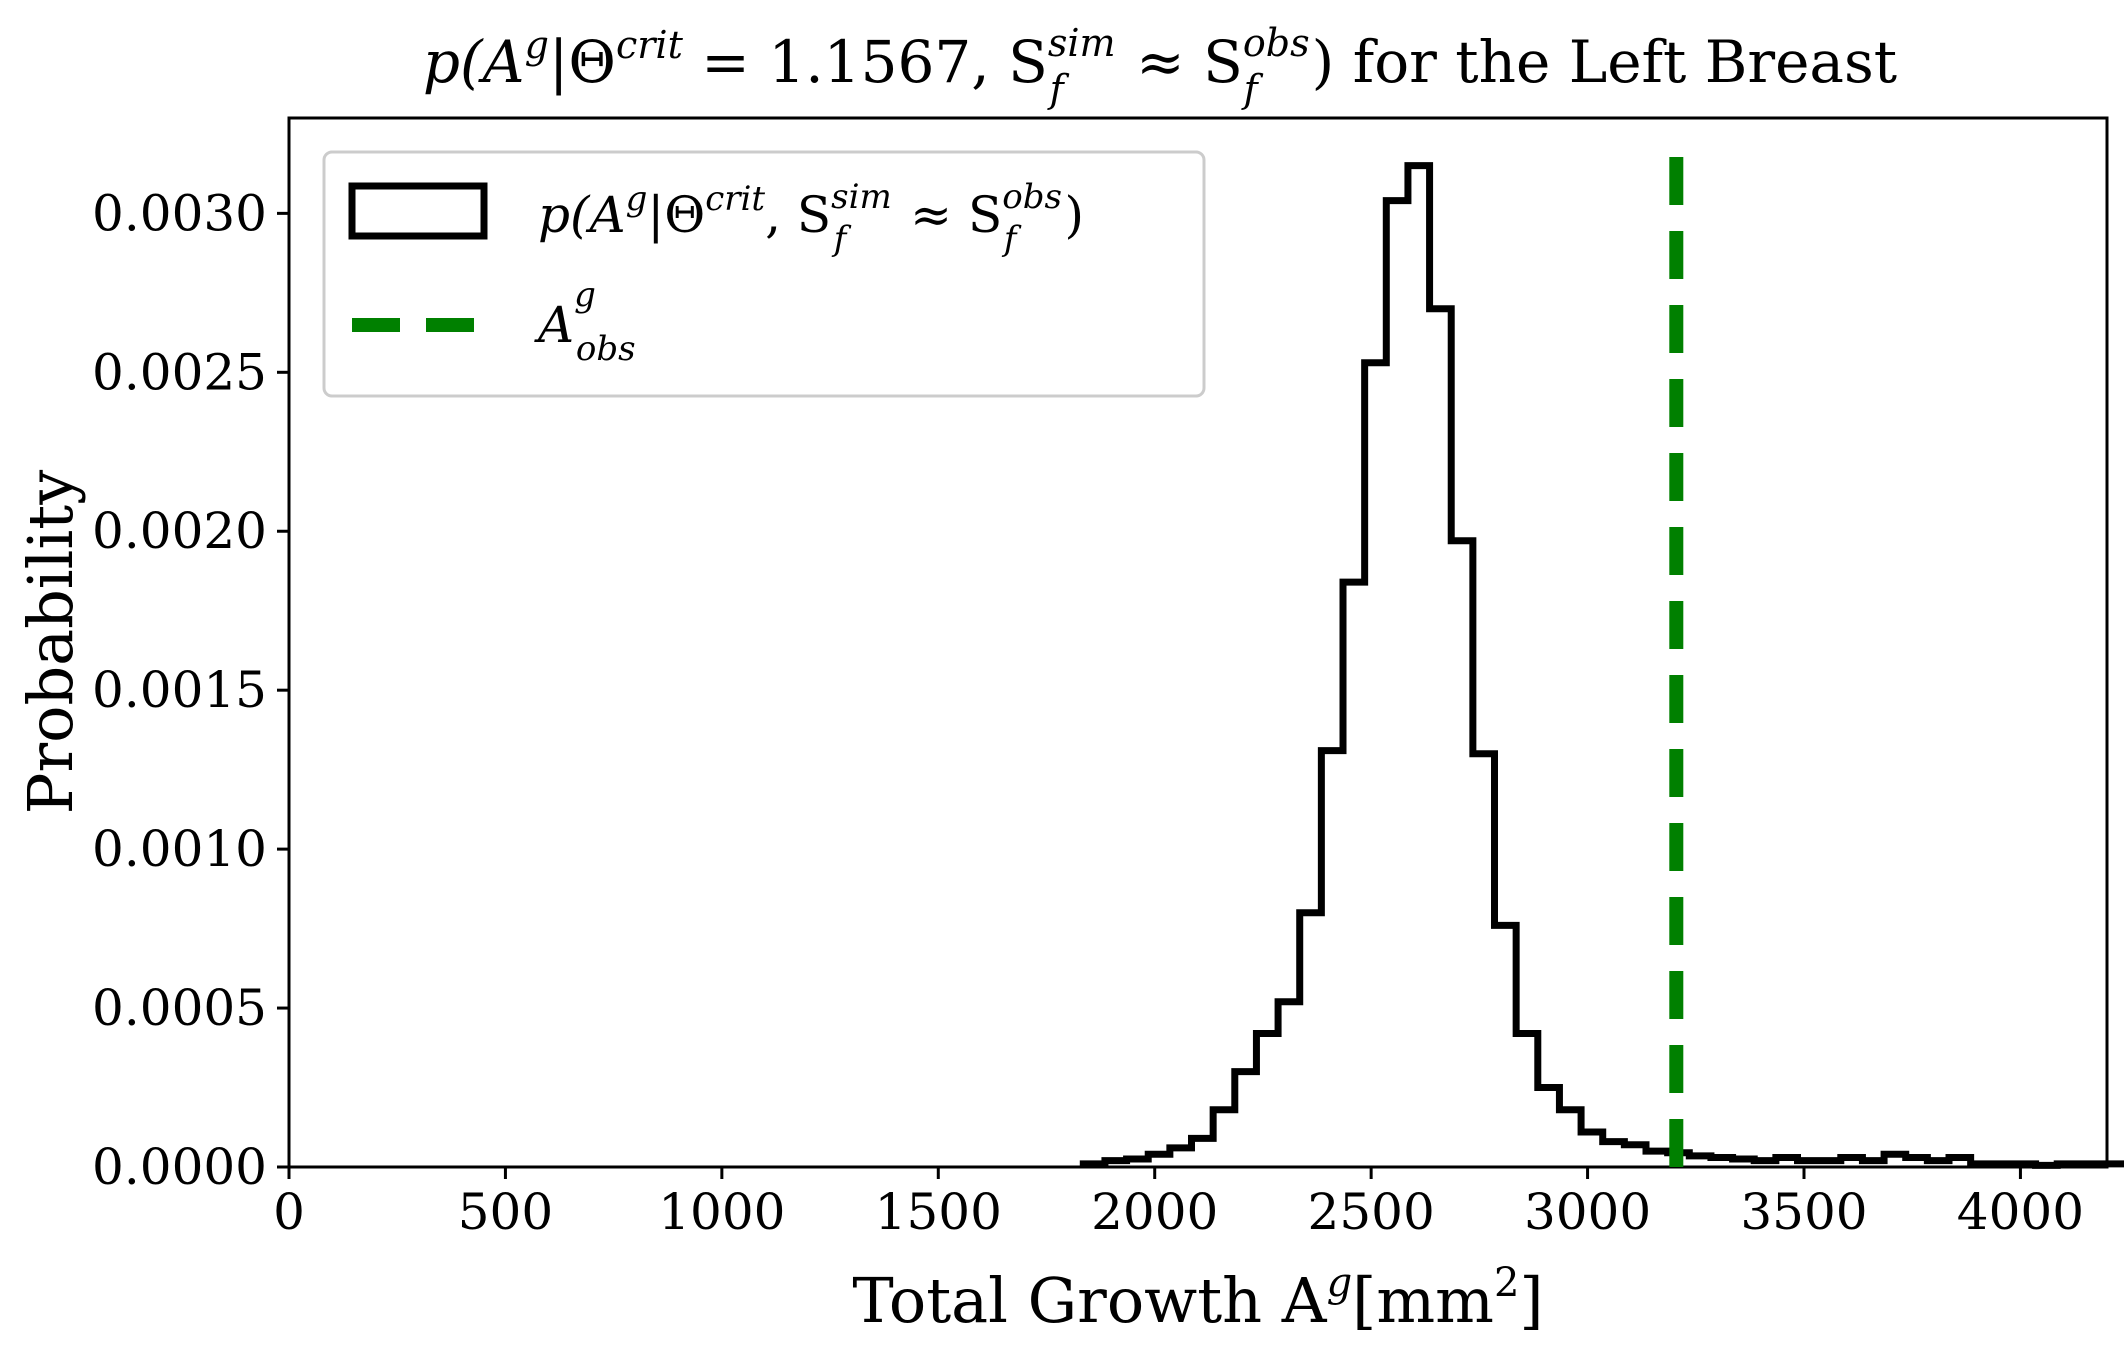  I want to click on y-tick-label: 0.0030, so click(179, 213).